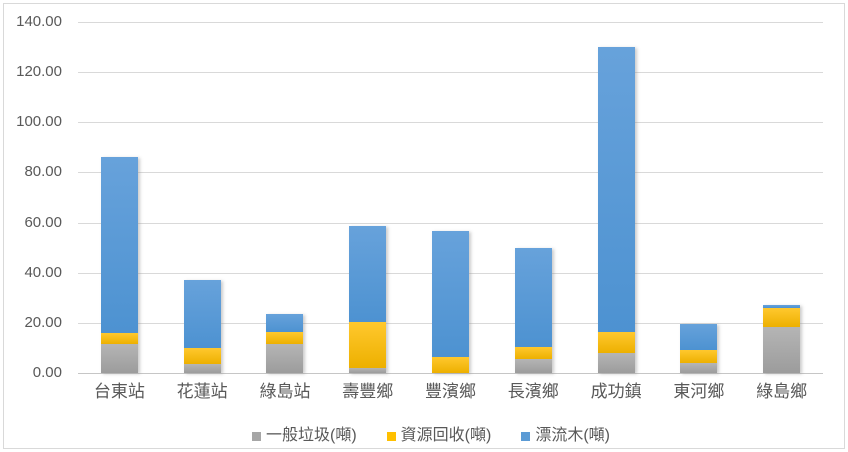 The height and width of the screenshot is (452, 848). I want to click on x-axis: 台東站 花蓮站 綠島站 壽豐鄉 豐濱鄉 長濱鄉 成功鎮 東河鄉 綠島鄉, so click(450, 392).